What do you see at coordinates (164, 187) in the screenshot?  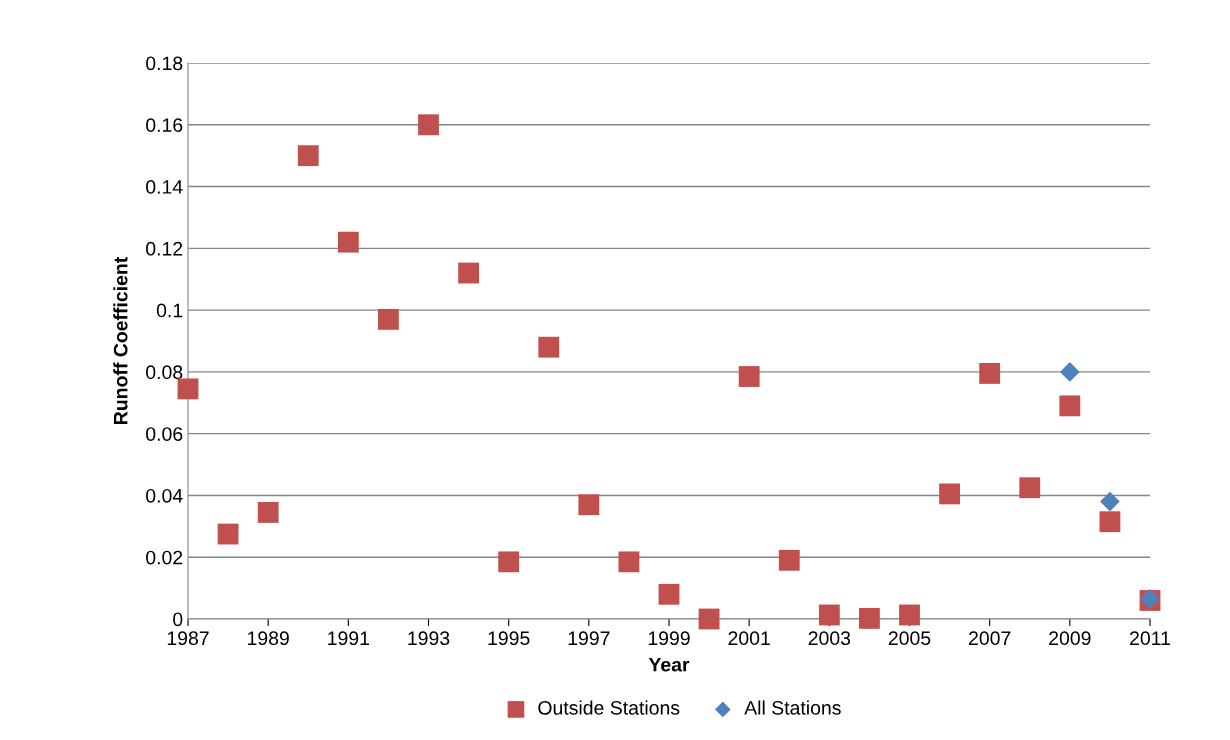 I see `y-tick-label: 0.14` at bounding box center [164, 187].